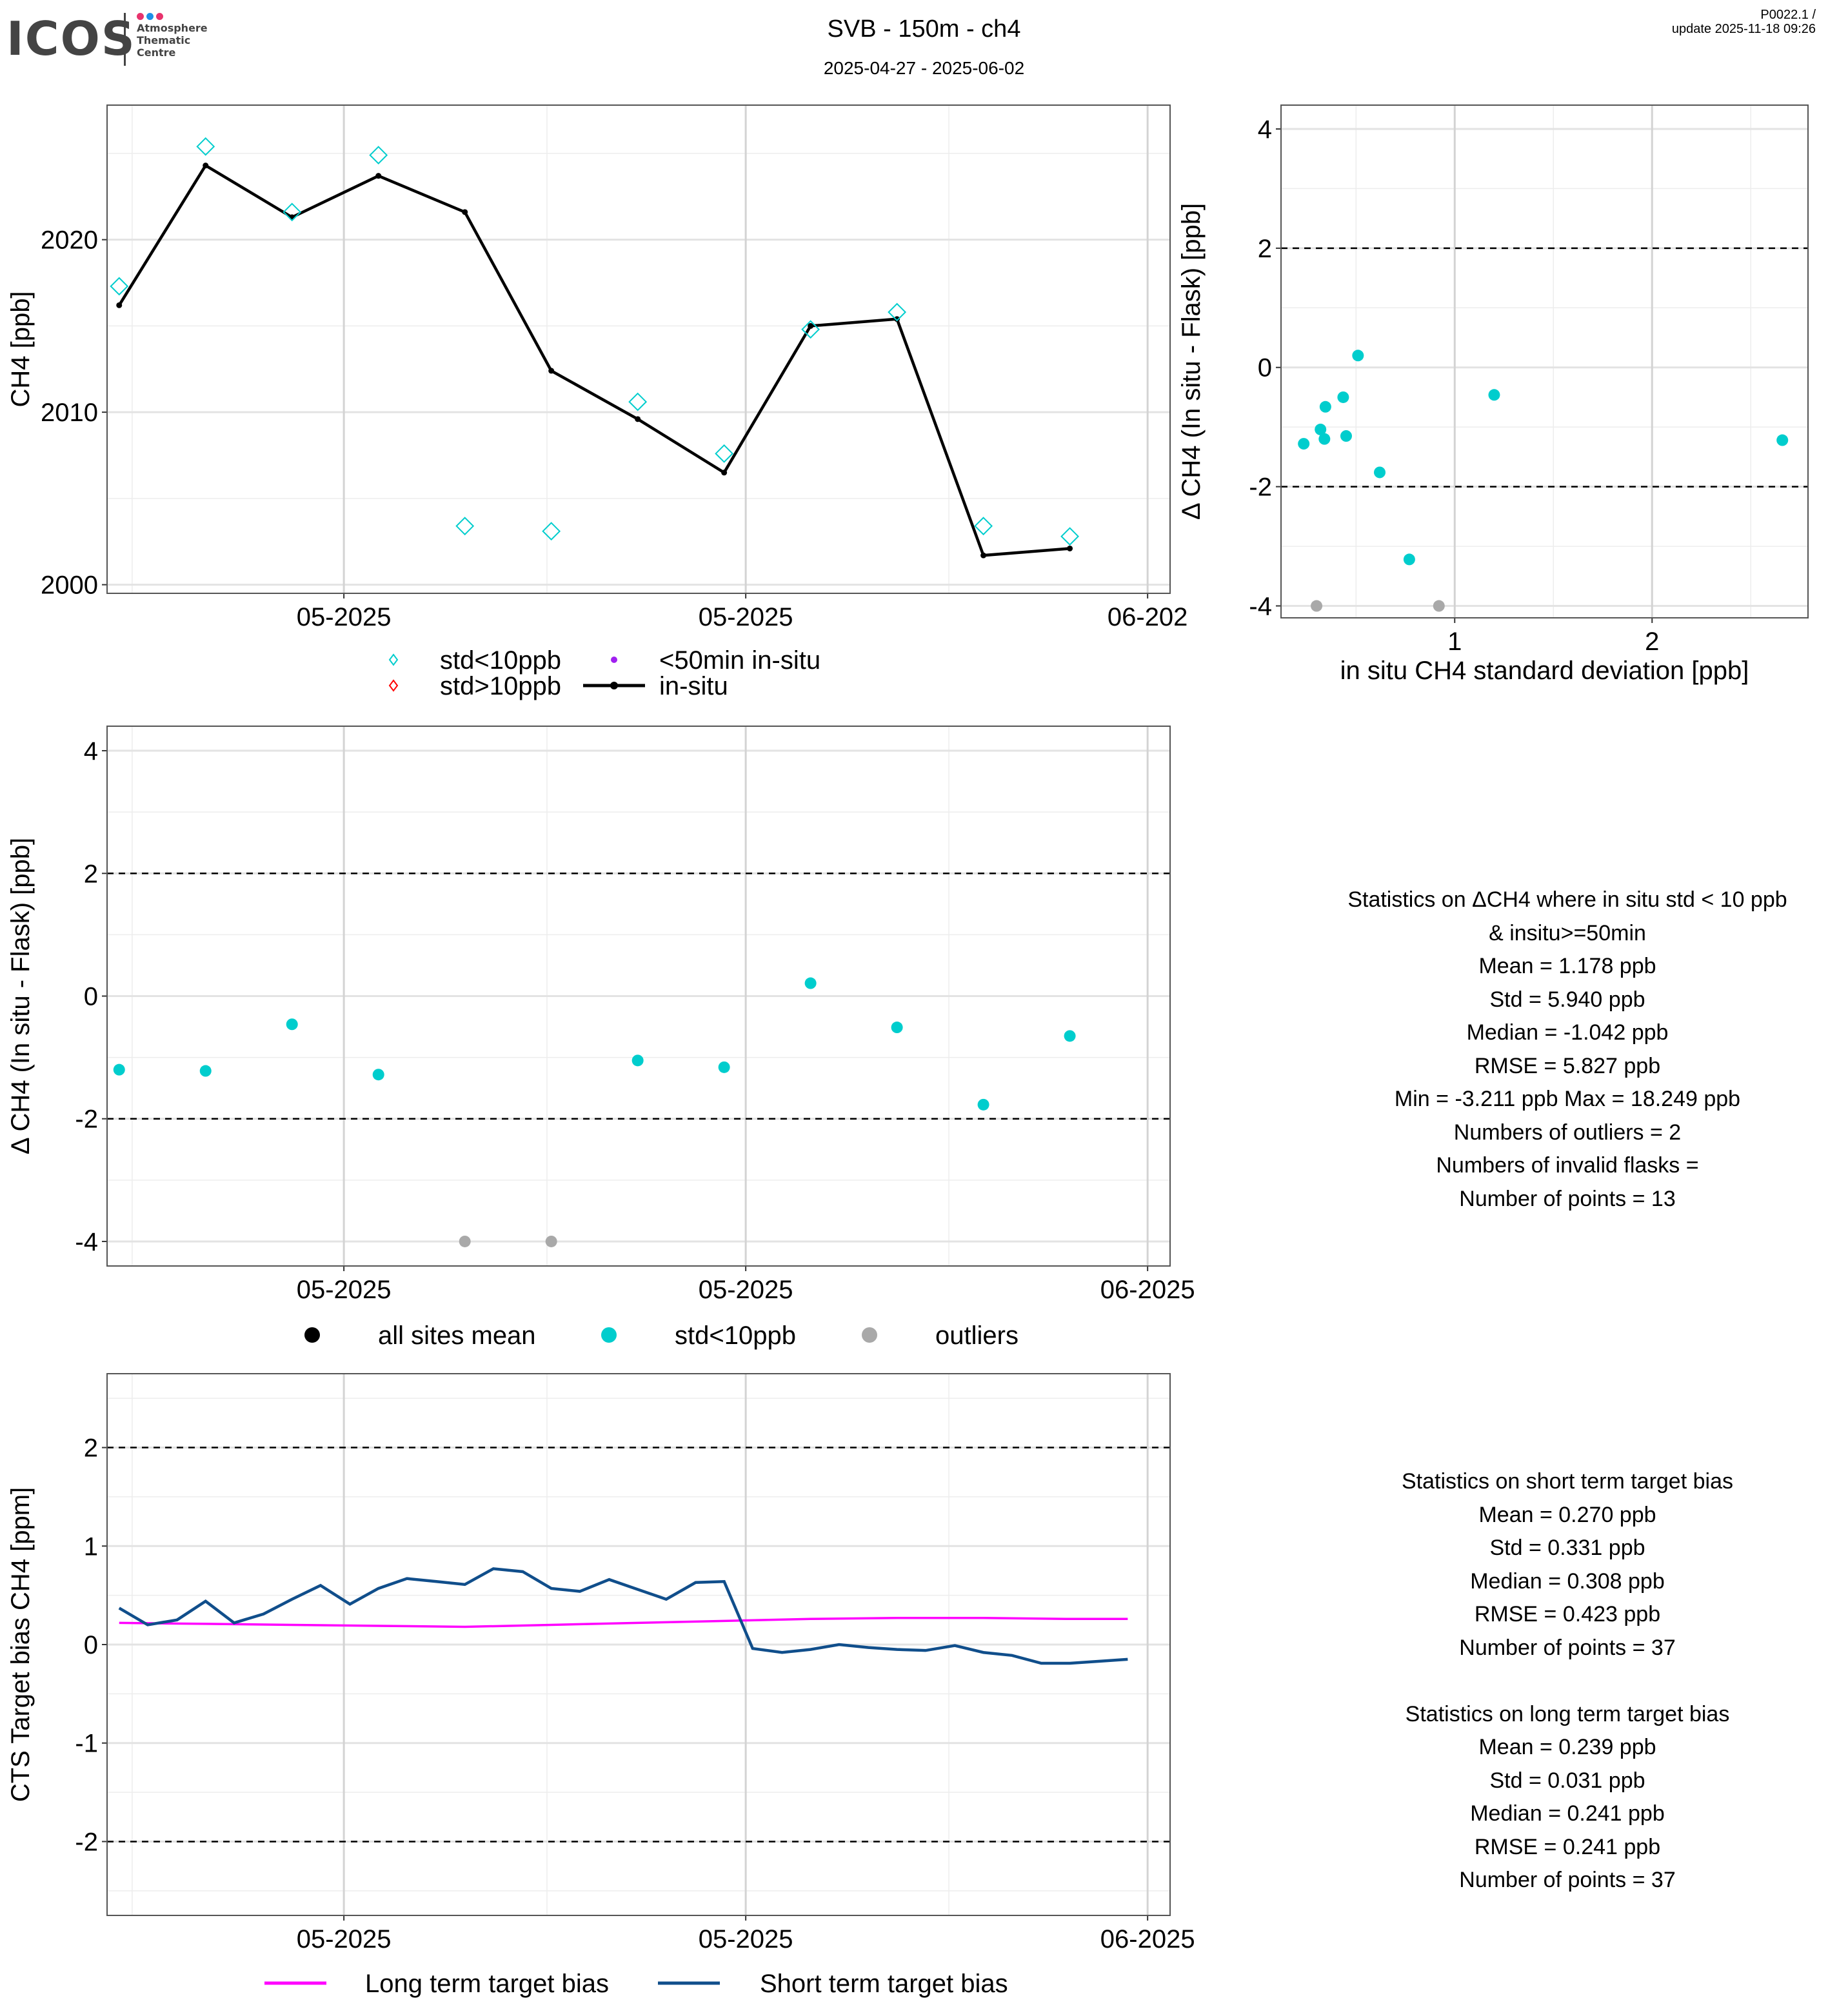 This screenshot has height=2007, width=1848. I want to click on stats-line: Statistics on short term target bias, so click(1567, 1482).